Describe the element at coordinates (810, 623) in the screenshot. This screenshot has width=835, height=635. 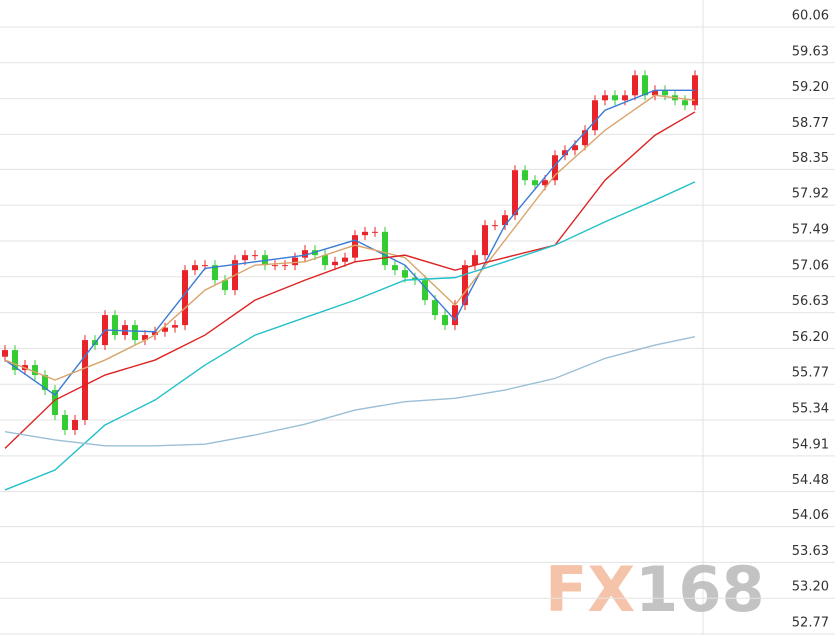
I see `y-tick-label: 52.77` at that location.